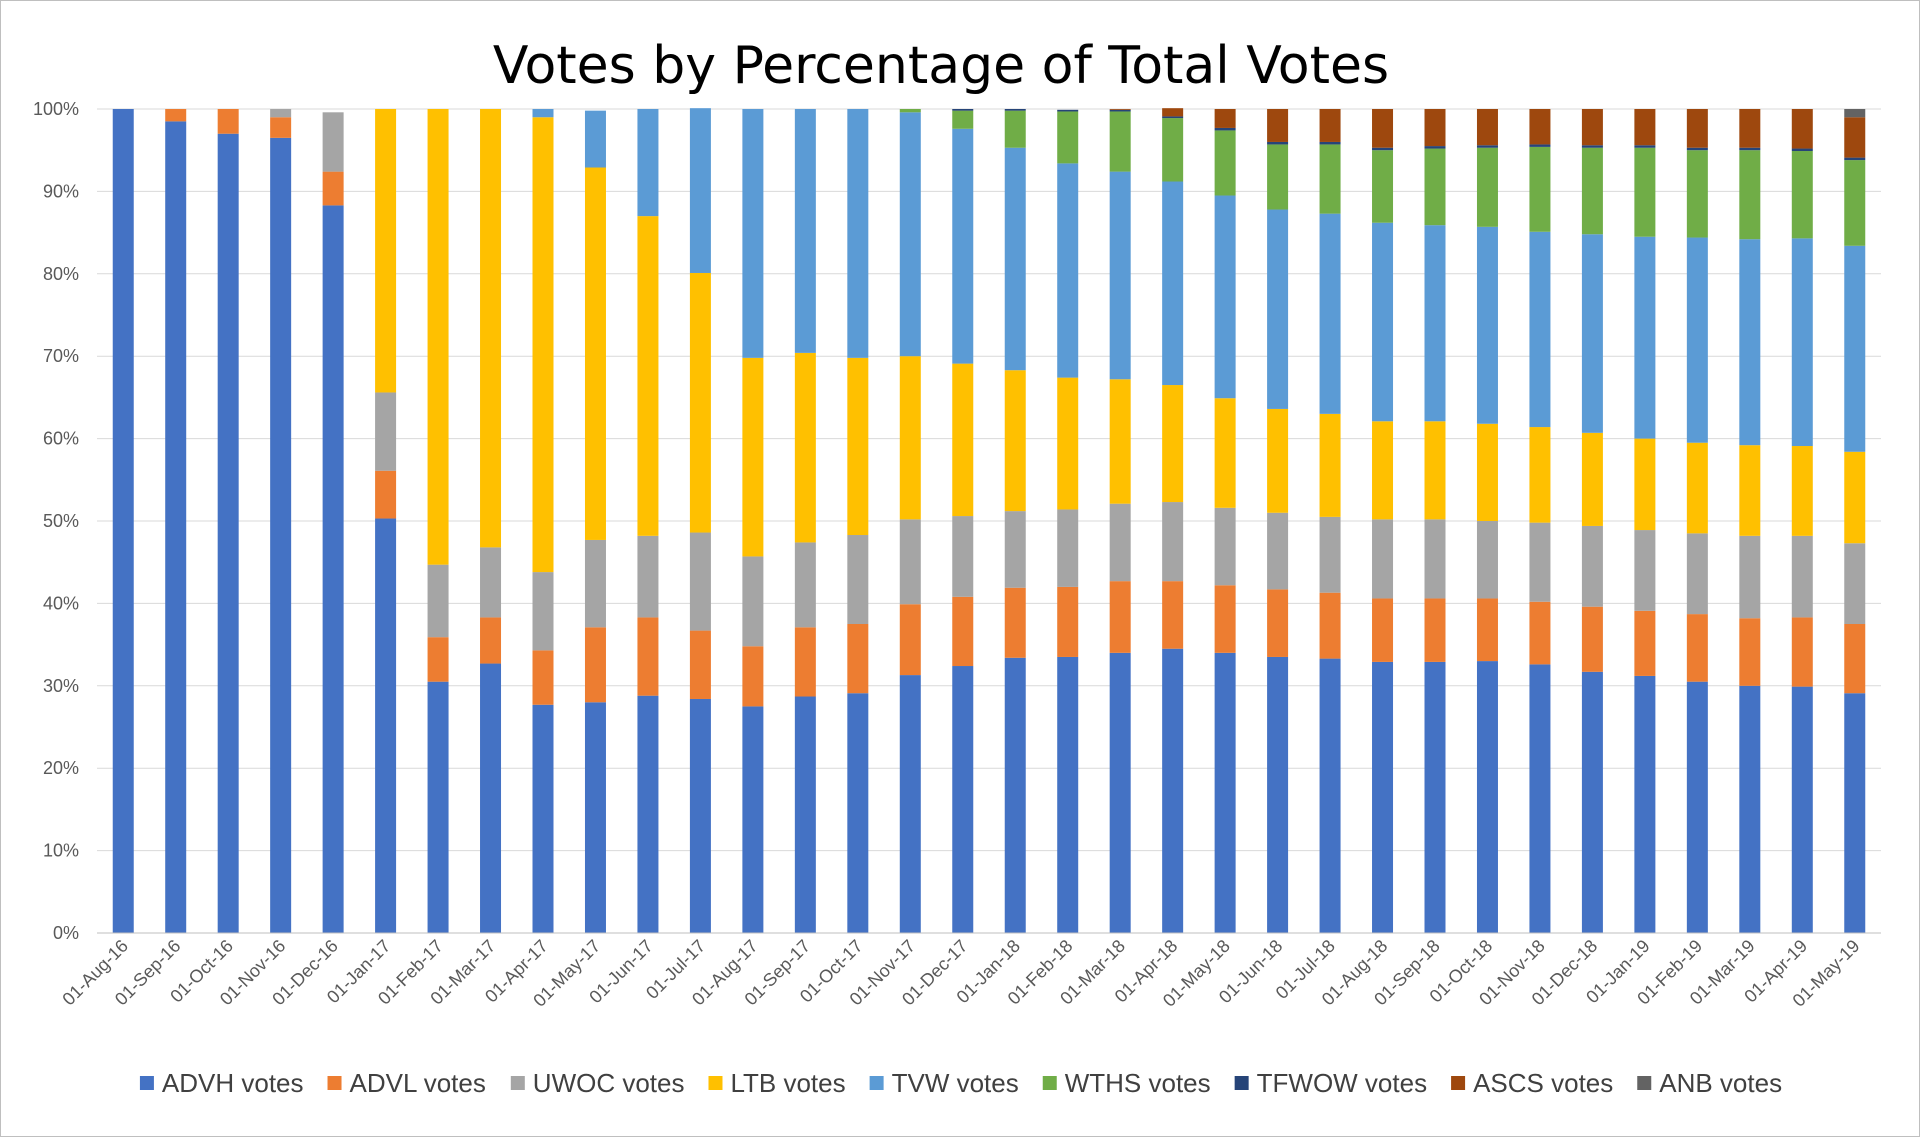 Image resolution: width=1920 pixels, height=1138 pixels. What do you see at coordinates (61, 603) in the screenshot?
I see `y-tick-label: 40%` at bounding box center [61, 603].